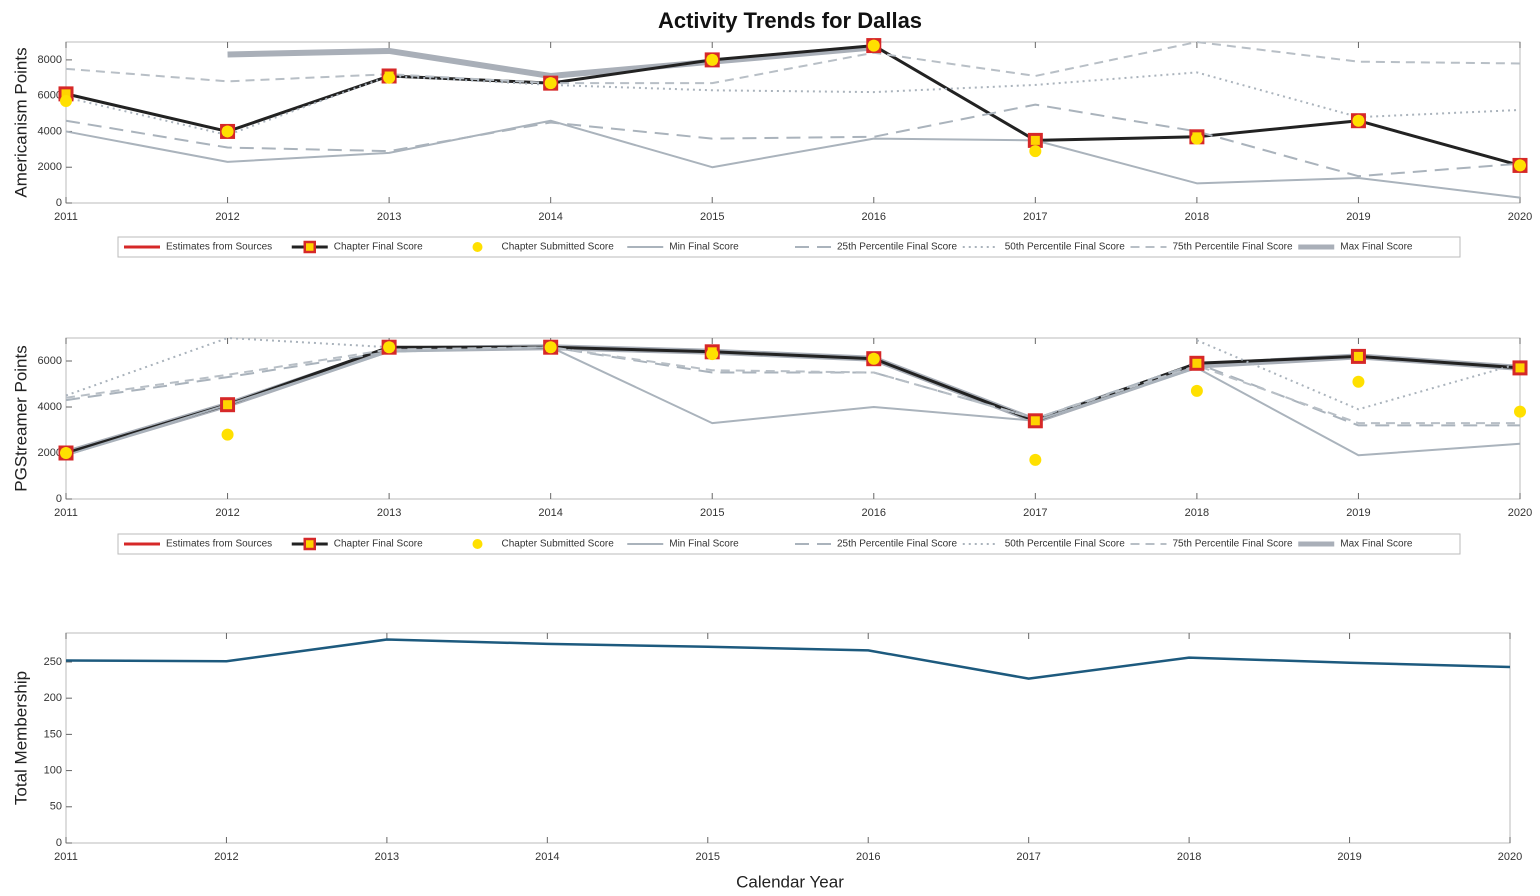 Image resolution: width=1540 pixels, height=896 pixels. I want to click on y-tick-label: 100, so click(53, 770).